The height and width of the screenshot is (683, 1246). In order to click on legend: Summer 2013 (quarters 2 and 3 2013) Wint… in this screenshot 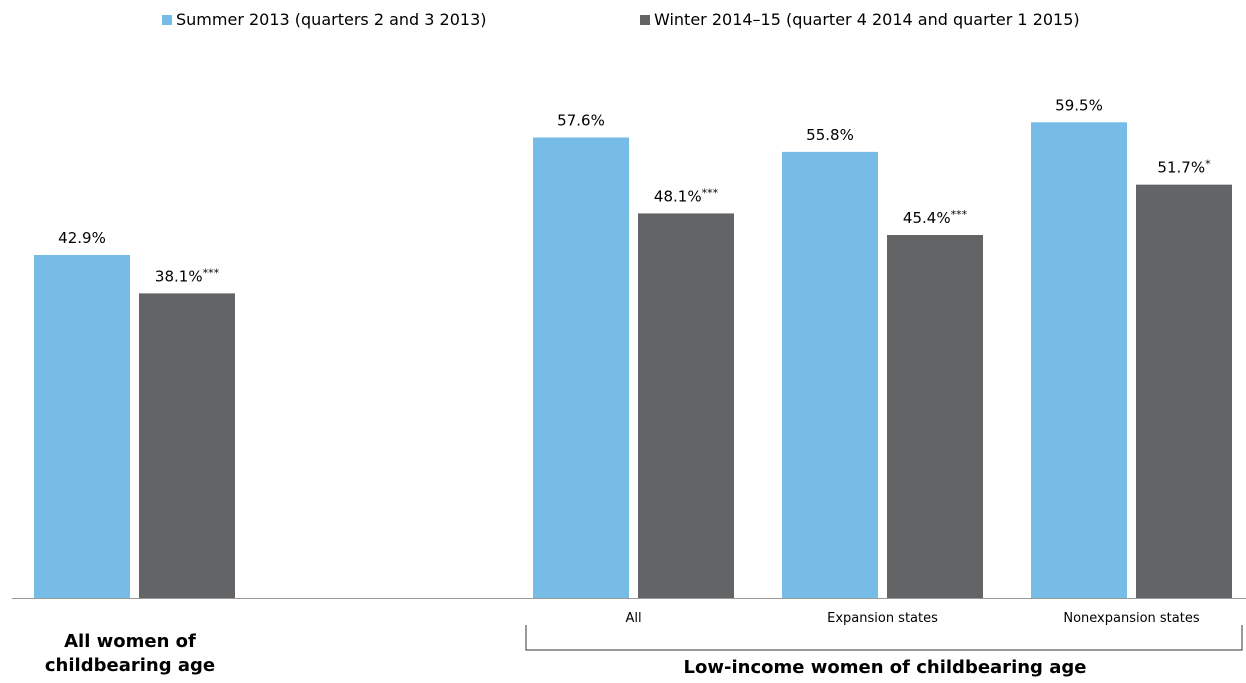, I will do `click(623, 24)`.